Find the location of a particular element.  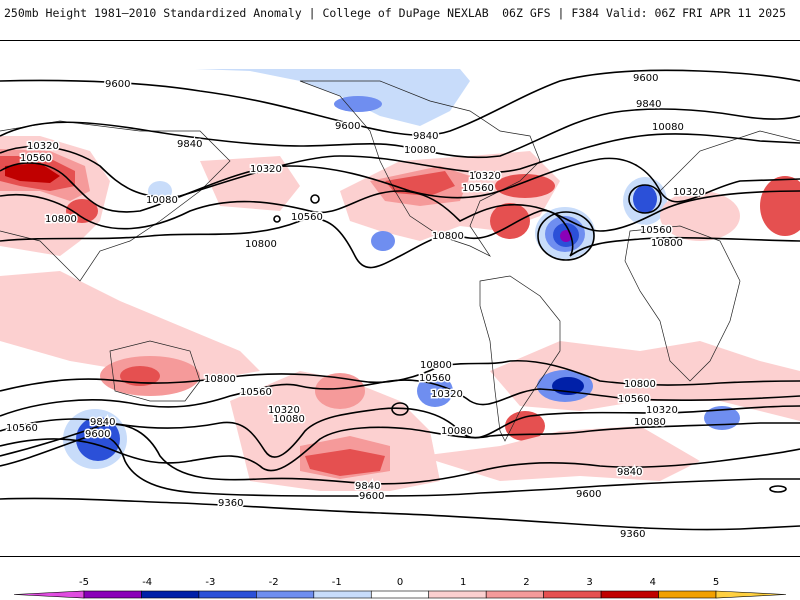

negative-anomaly-arctic is located at coordinates (332, 97).